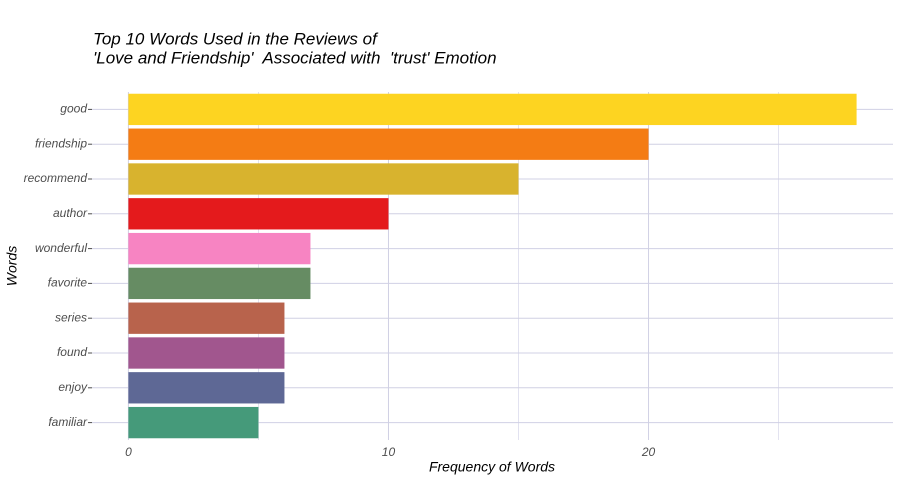 The width and height of the screenshot is (900, 480). What do you see at coordinates (12, 266) in the screenshot?
I see `y-axis-title: Words` at bounding box center [12, 266].